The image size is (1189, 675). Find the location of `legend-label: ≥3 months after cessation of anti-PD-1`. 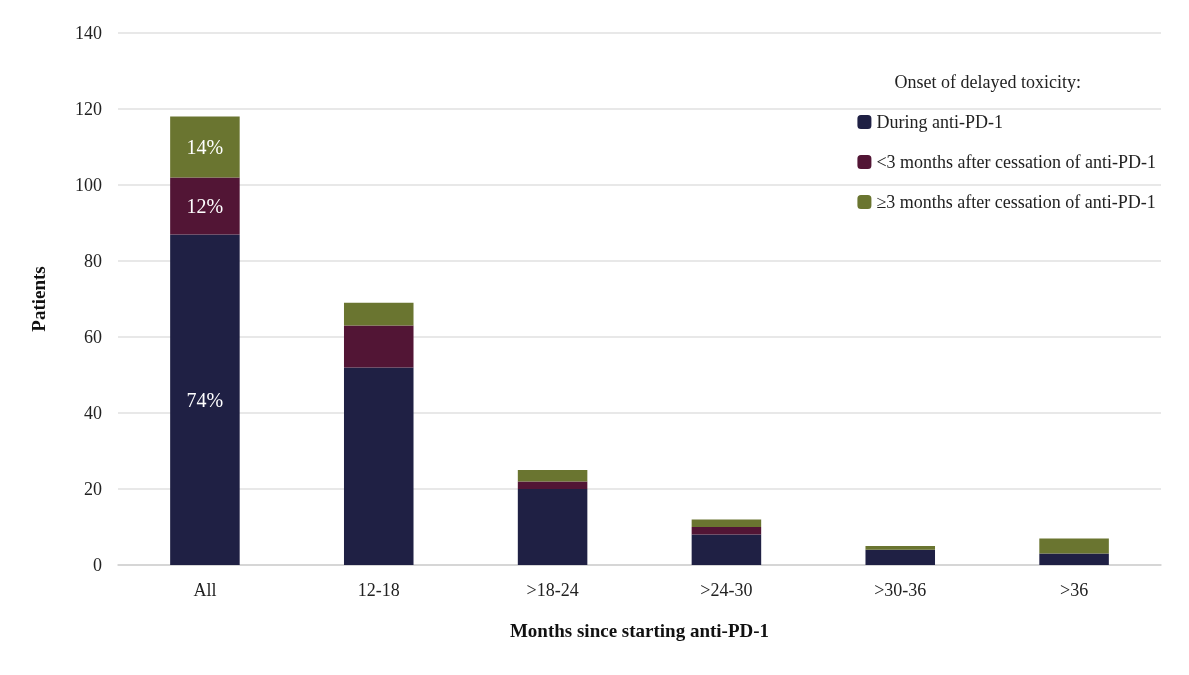

legend-label: ≥3 months after cessation of anti-PD-1 is located at coordinates (1016, 202).